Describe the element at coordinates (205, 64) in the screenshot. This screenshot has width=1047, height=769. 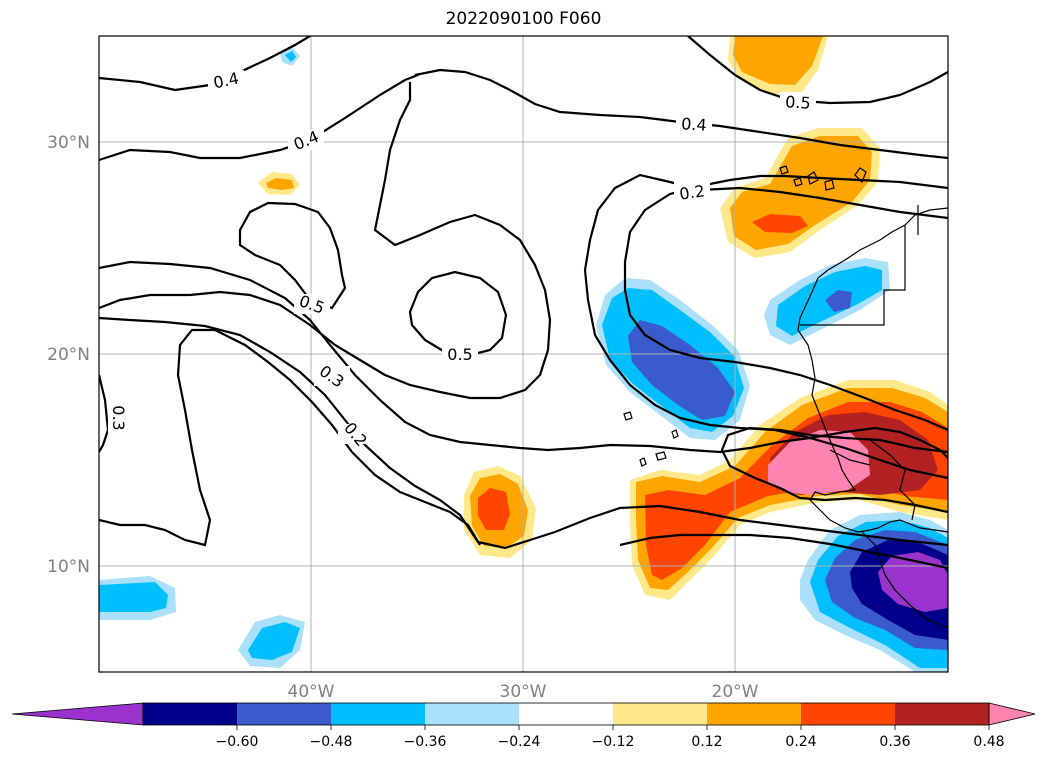
I see `contour-0.4-north` at that location.